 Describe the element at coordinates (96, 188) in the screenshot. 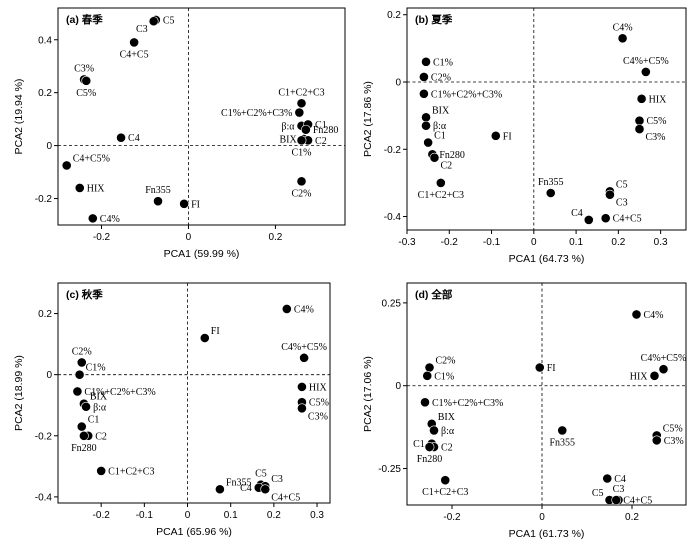

I see `point-label: HIX` at that location.